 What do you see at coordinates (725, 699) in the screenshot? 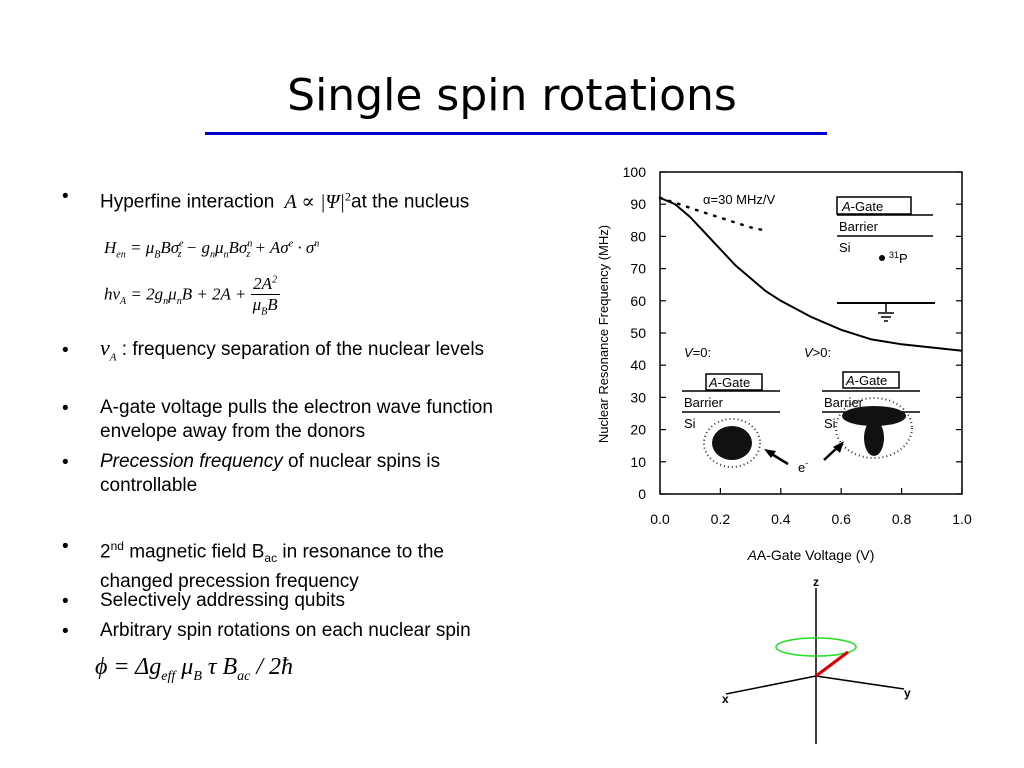
I see `x-label: x` at bounding box center [725, 699].